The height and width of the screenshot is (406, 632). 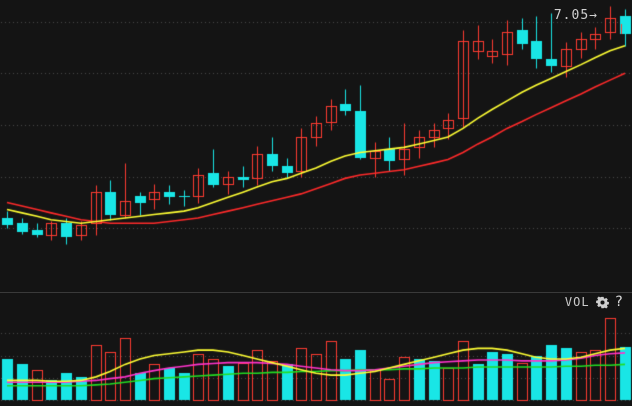 What do you see at coordinates (575, 15) in the screenshot?
I see `last-price-label: 7.05→` at bounding box center [575, 15].